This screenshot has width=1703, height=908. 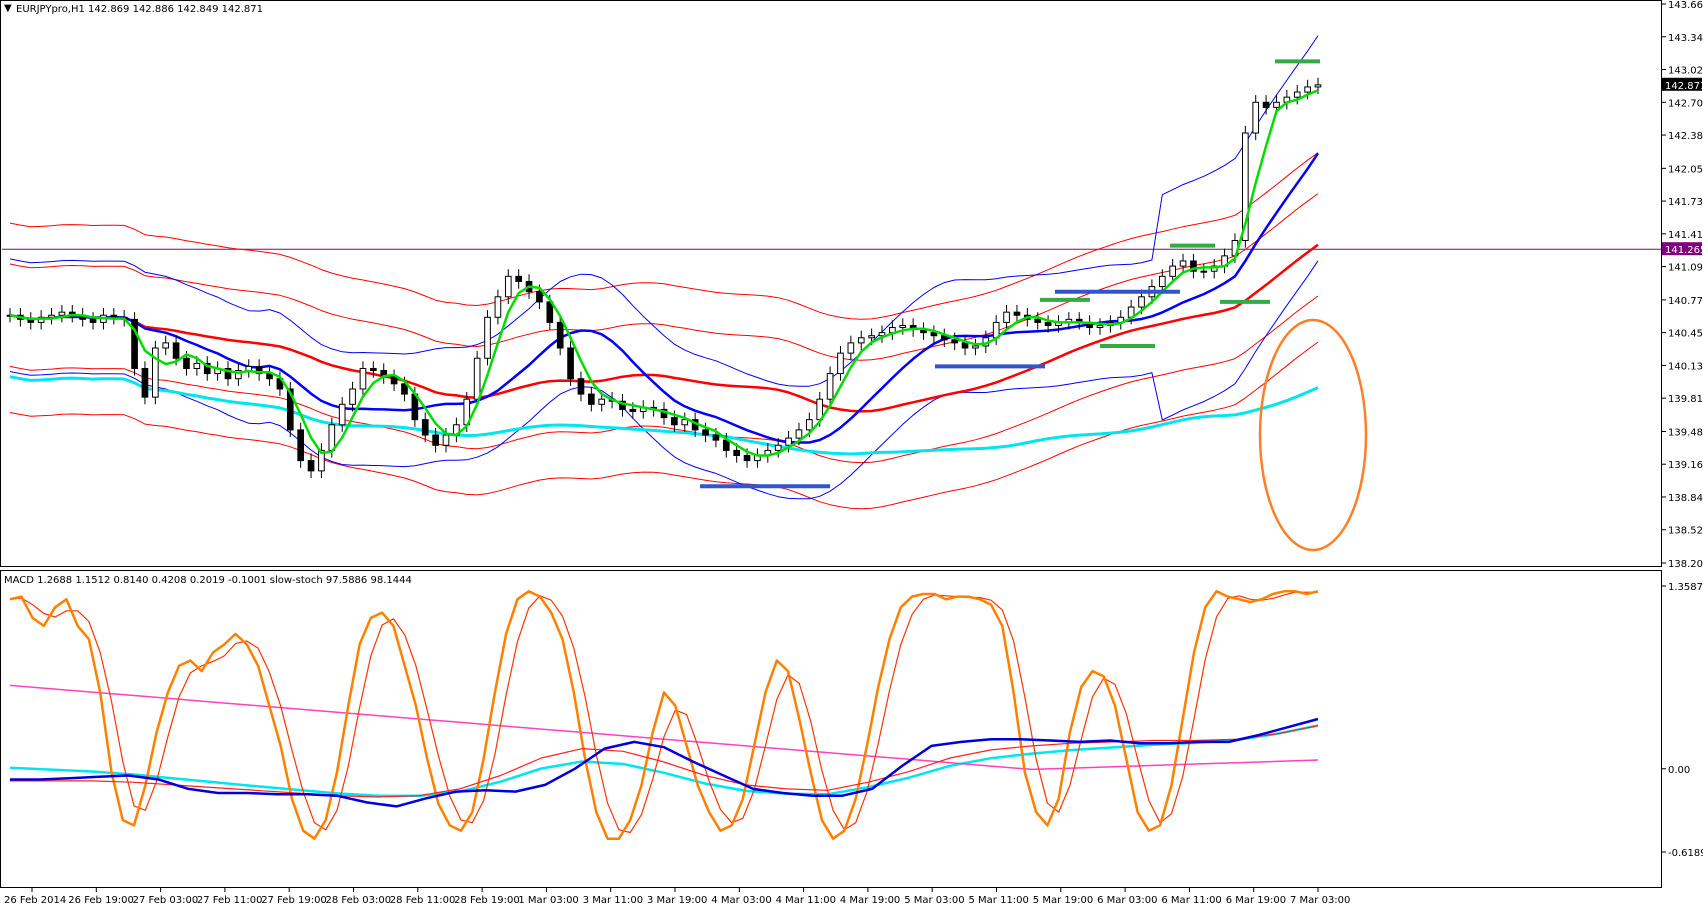 I want to click on price-tick-label: 141.415, so click(x=1685, y=235).